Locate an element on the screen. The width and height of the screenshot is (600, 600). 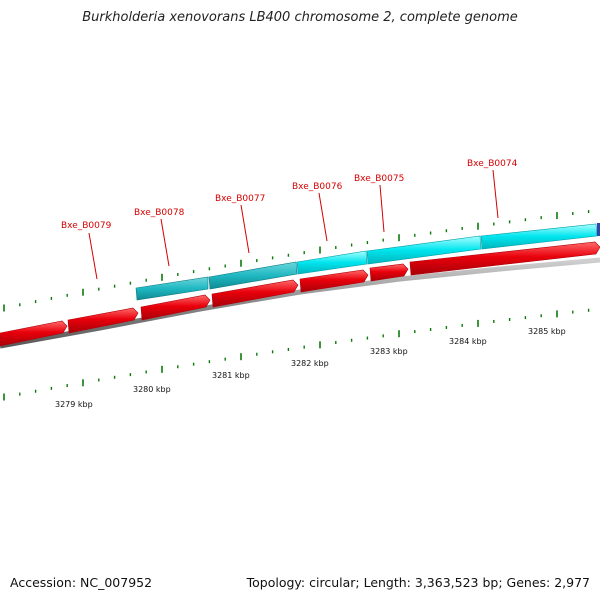
leader-b0076 is located at coordinates (323, 217).